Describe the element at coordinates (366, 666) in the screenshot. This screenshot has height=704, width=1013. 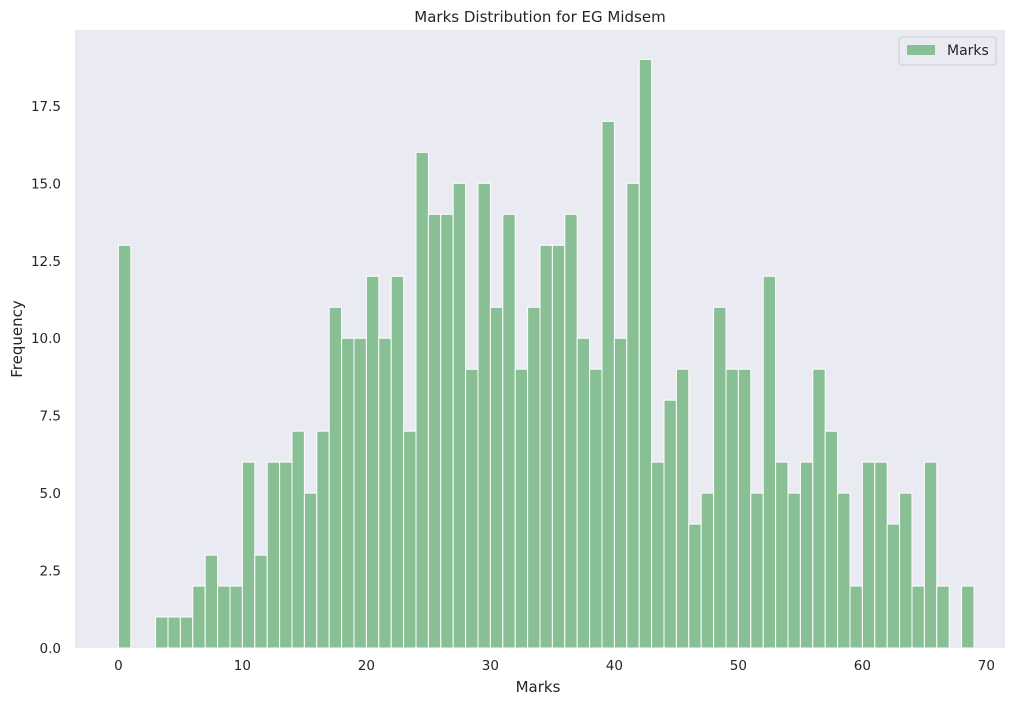
I see `x-tick-label: 20` at that location.